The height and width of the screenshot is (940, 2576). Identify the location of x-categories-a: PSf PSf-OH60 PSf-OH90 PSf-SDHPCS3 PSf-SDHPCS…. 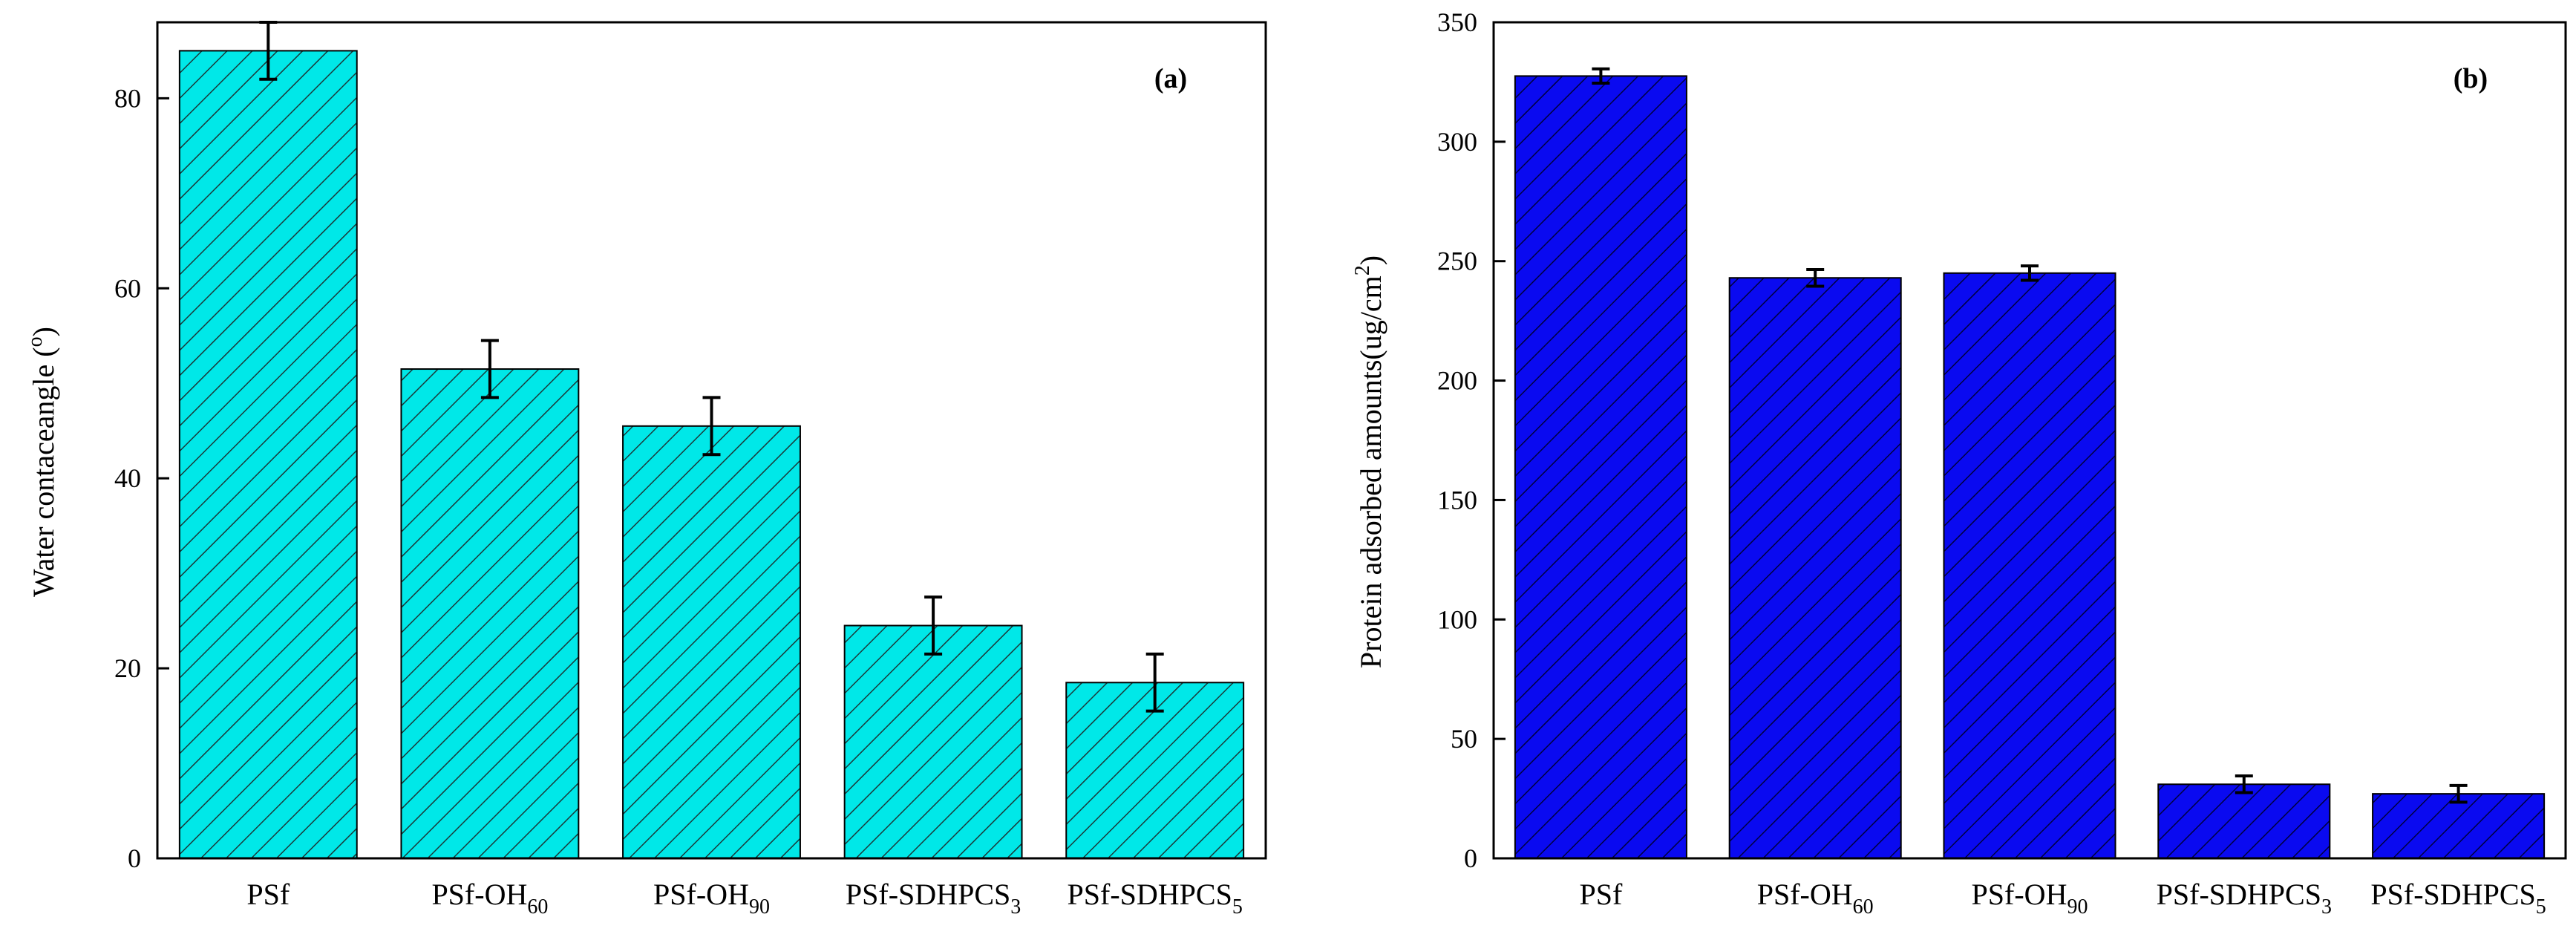
(744, 898).